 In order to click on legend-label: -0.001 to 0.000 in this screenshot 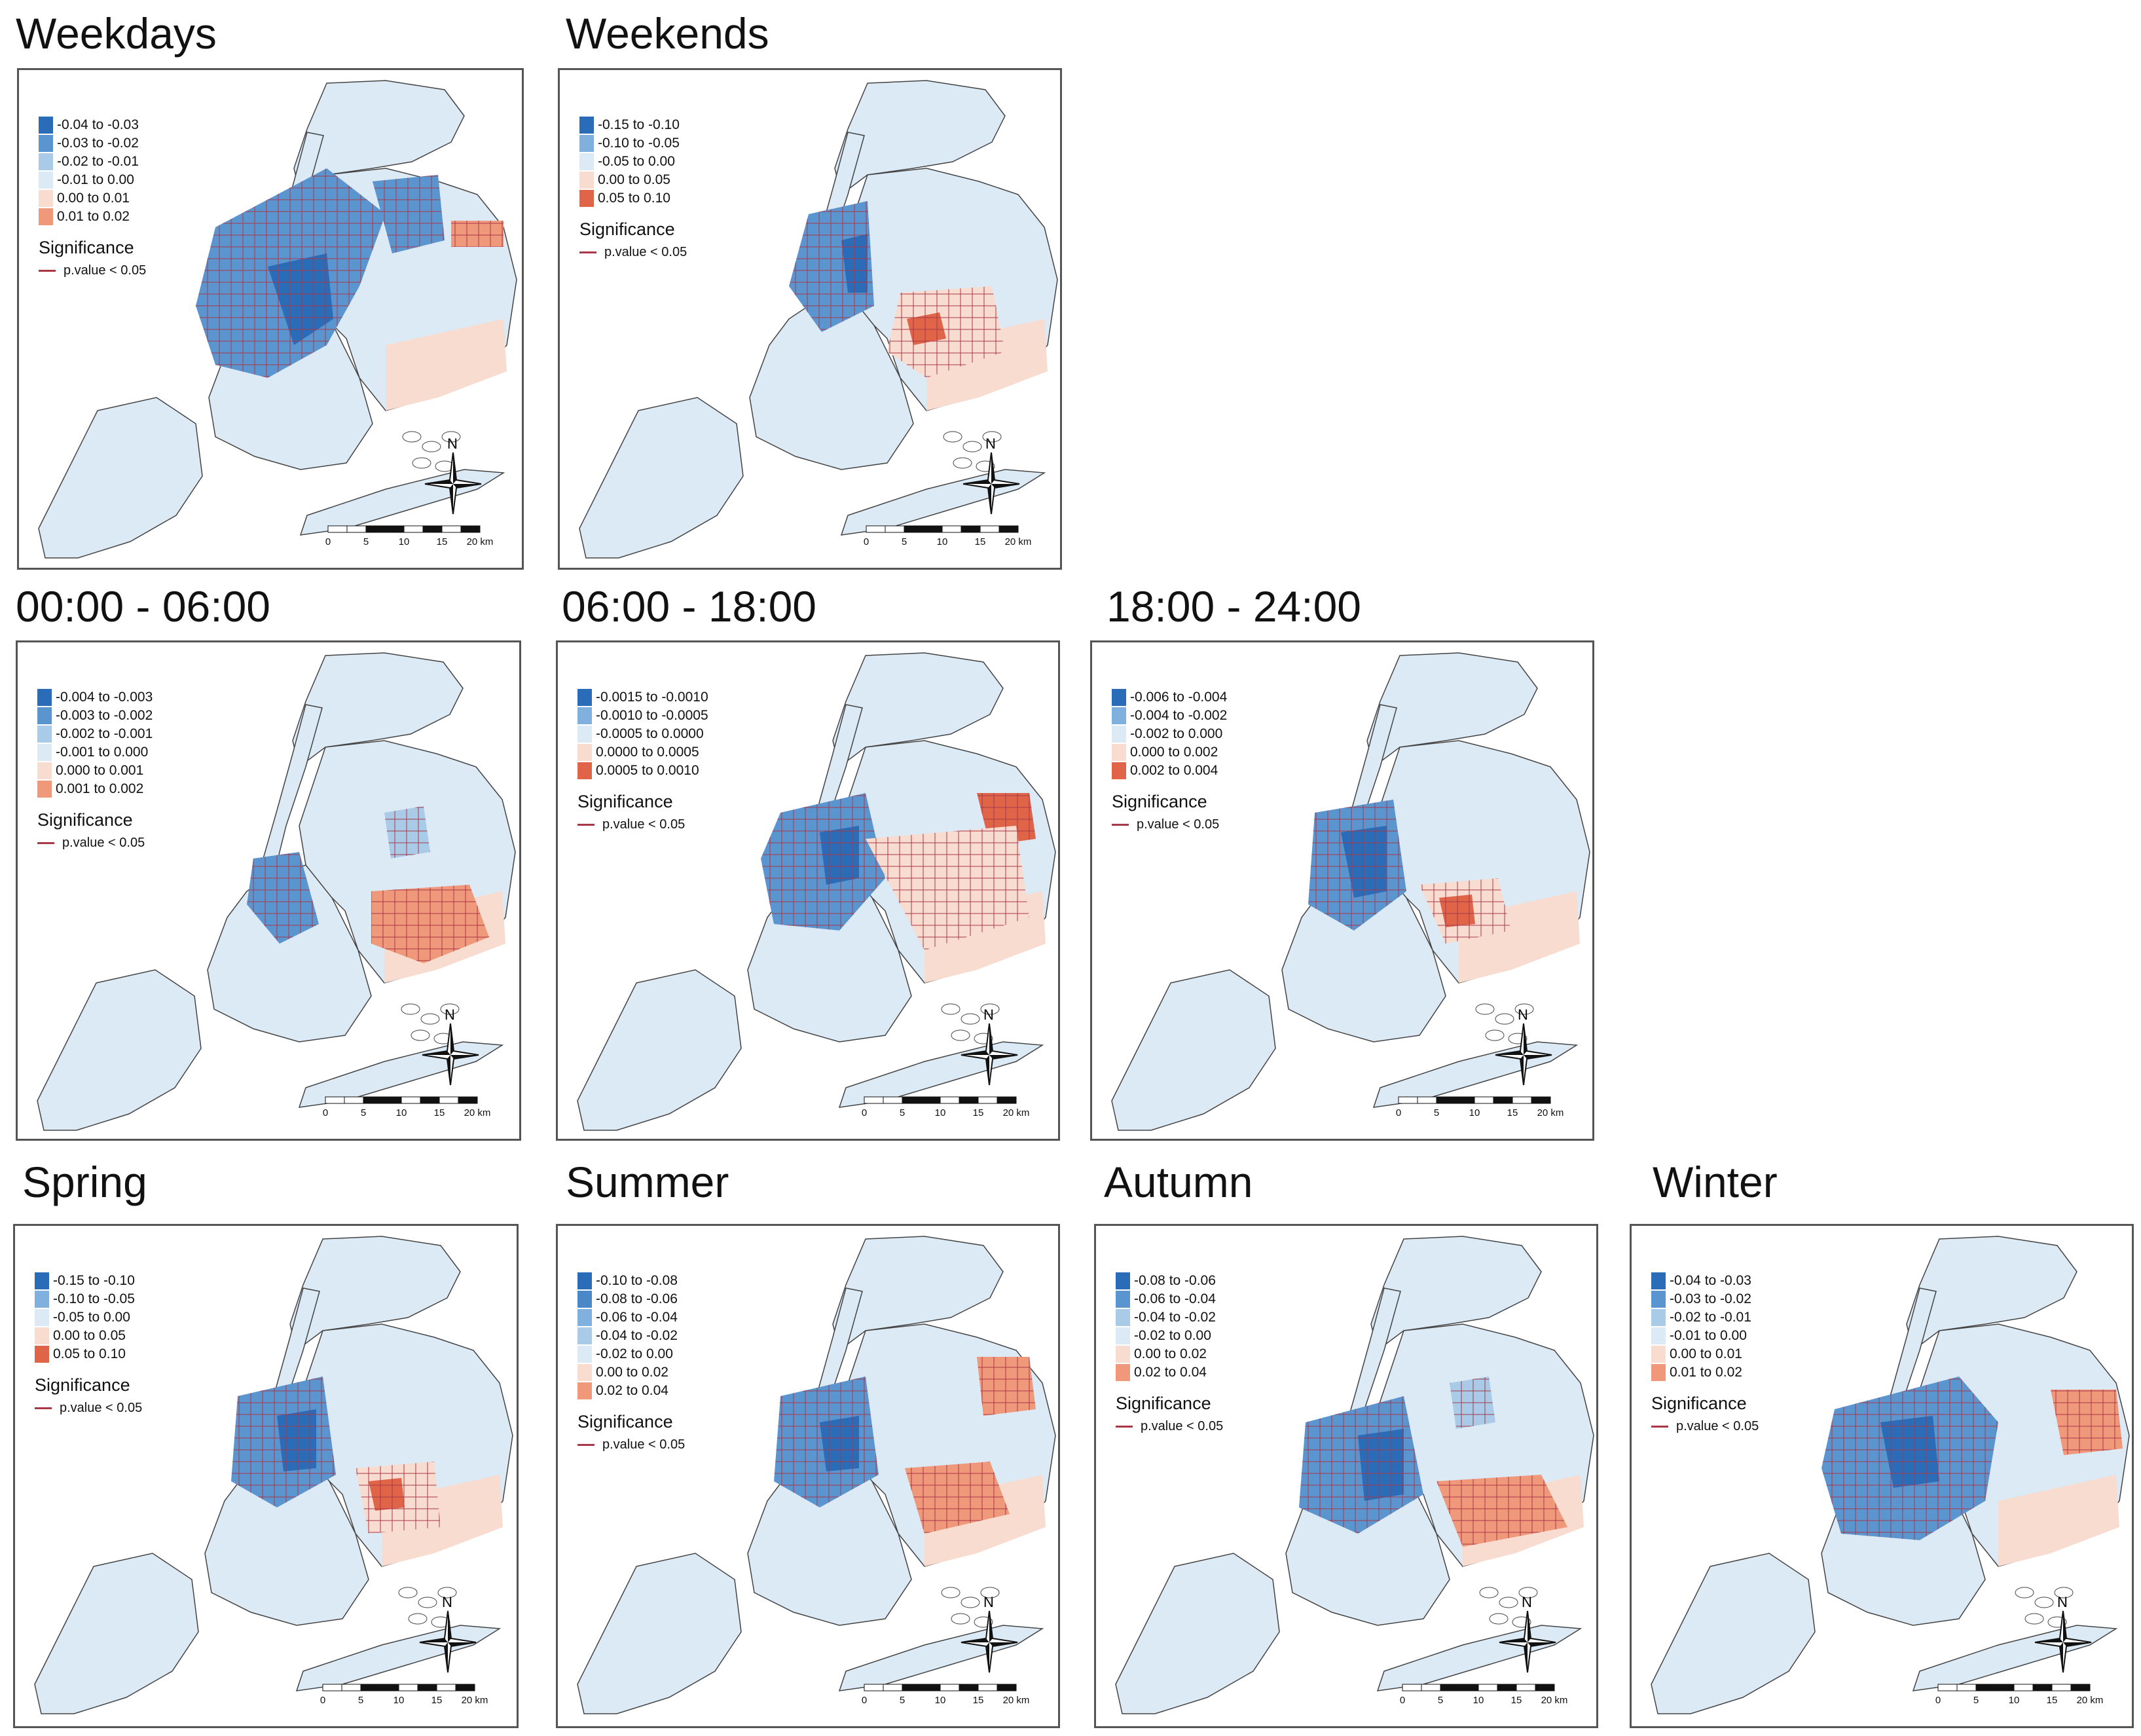, I will do `click(102, 752)`.